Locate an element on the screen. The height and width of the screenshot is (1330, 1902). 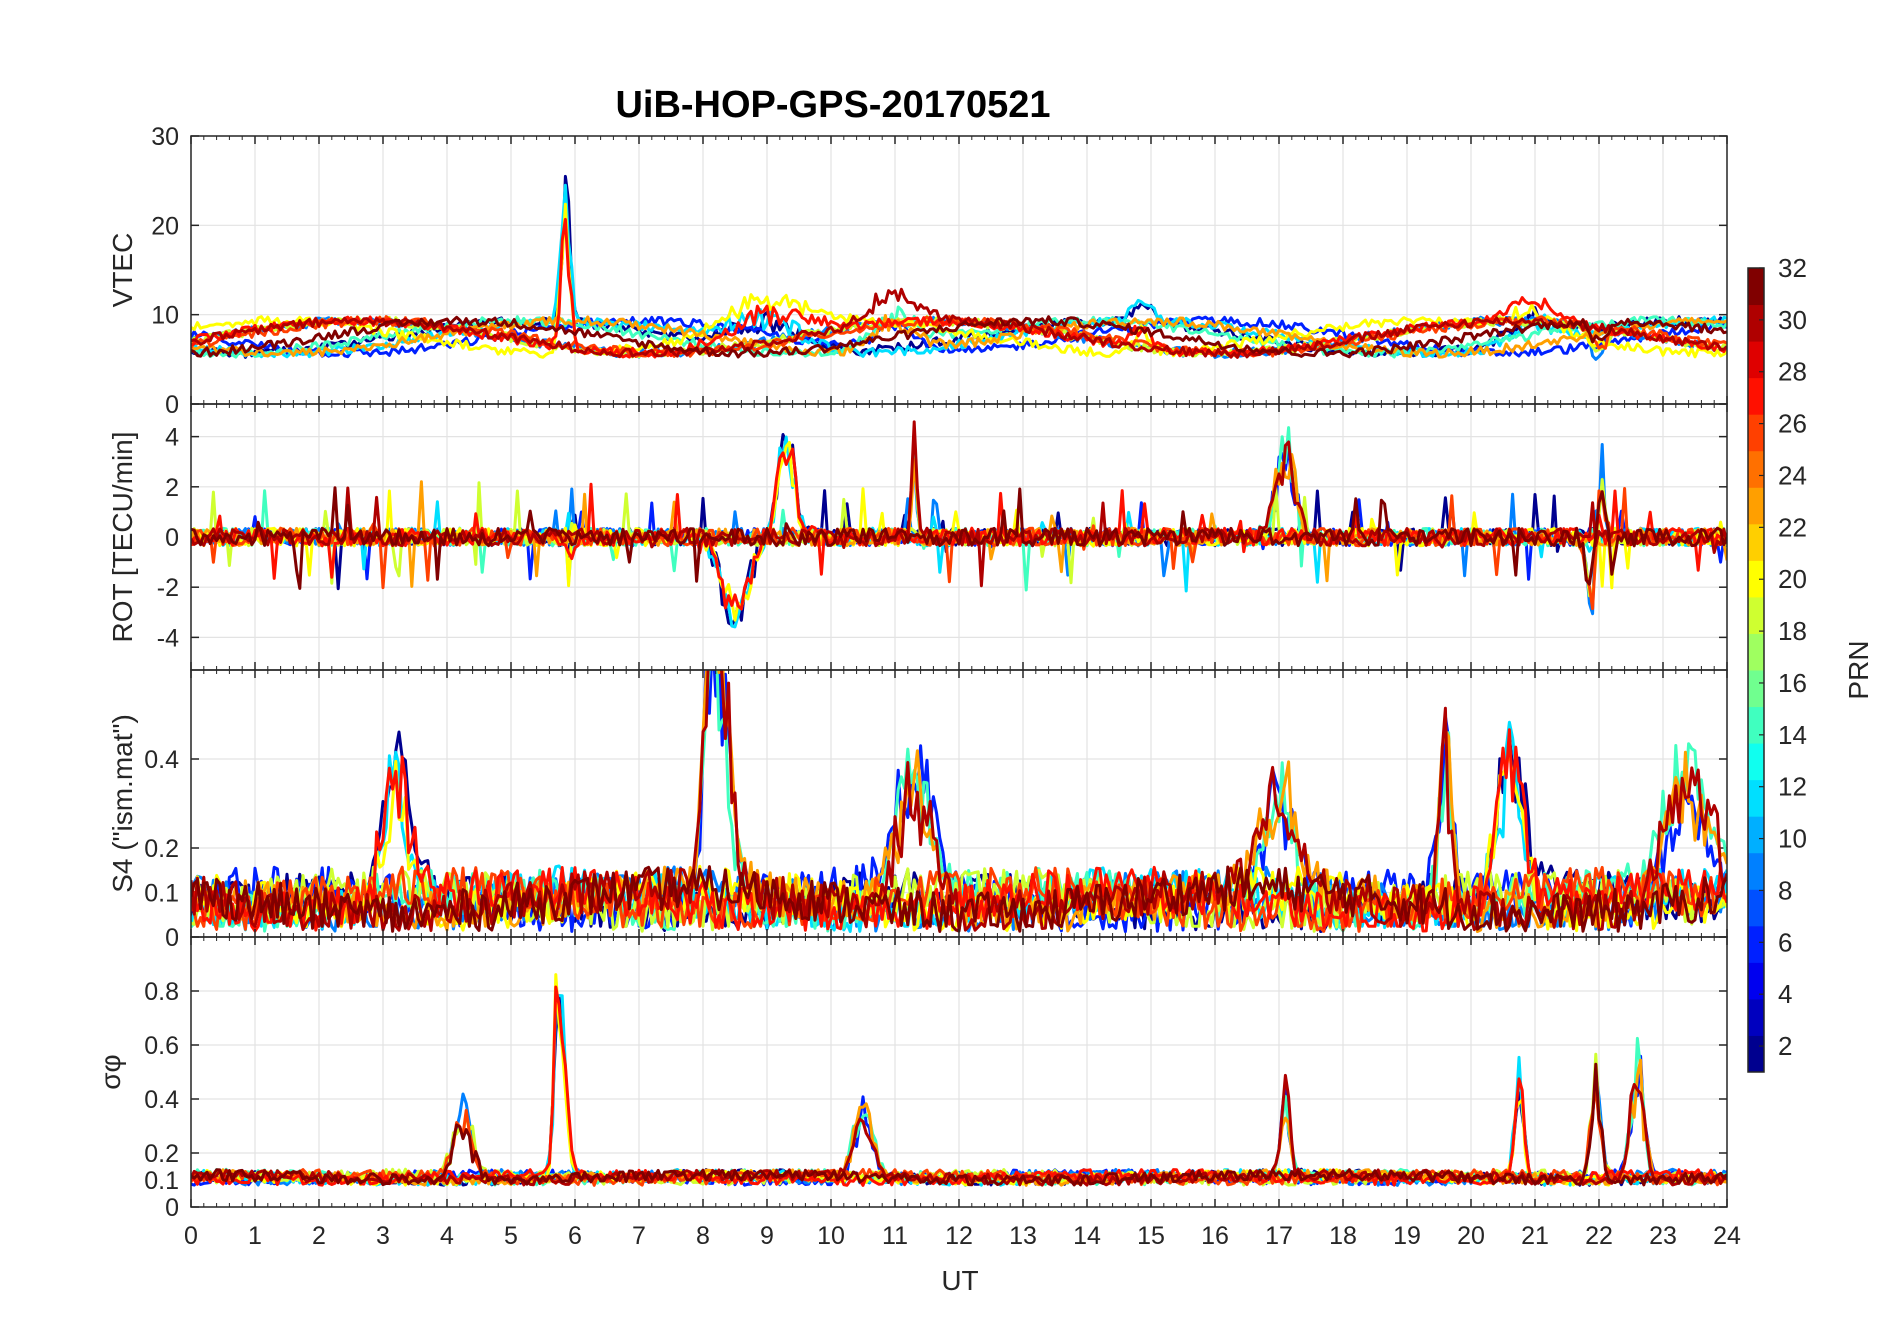
x-tick-label: 8 is located at coordinates (703, 1236).